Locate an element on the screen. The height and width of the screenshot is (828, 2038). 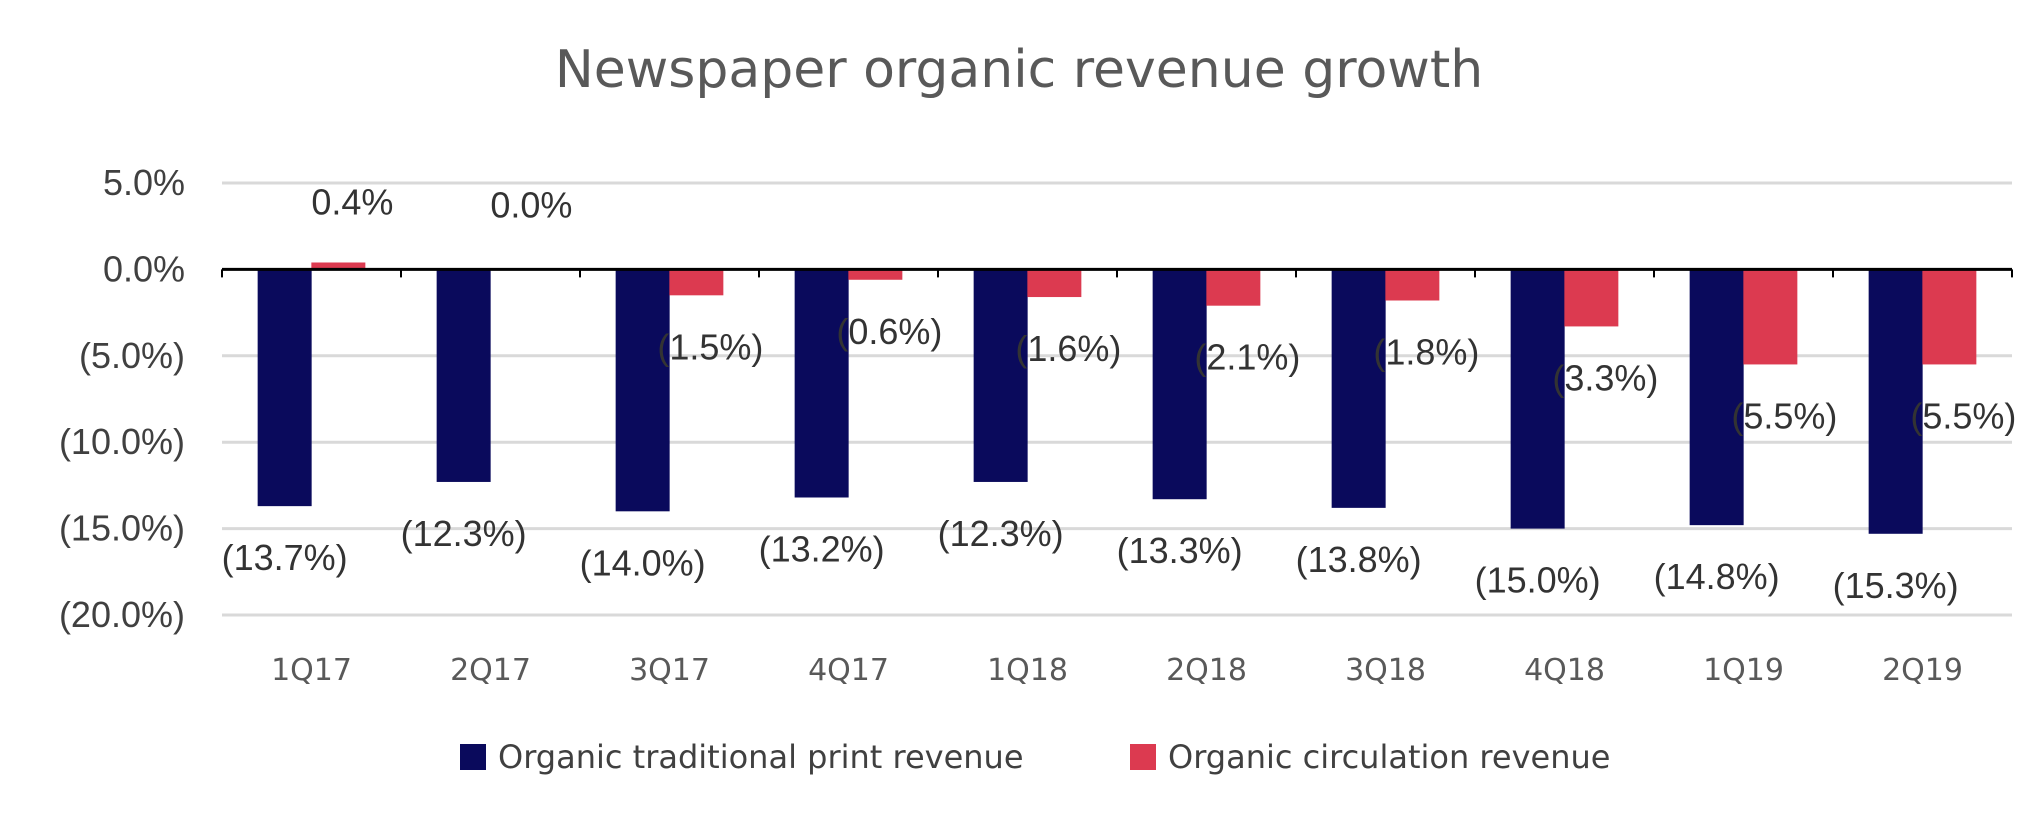
y-tick-label: (20.0%) is located at coordinates (122, 614).